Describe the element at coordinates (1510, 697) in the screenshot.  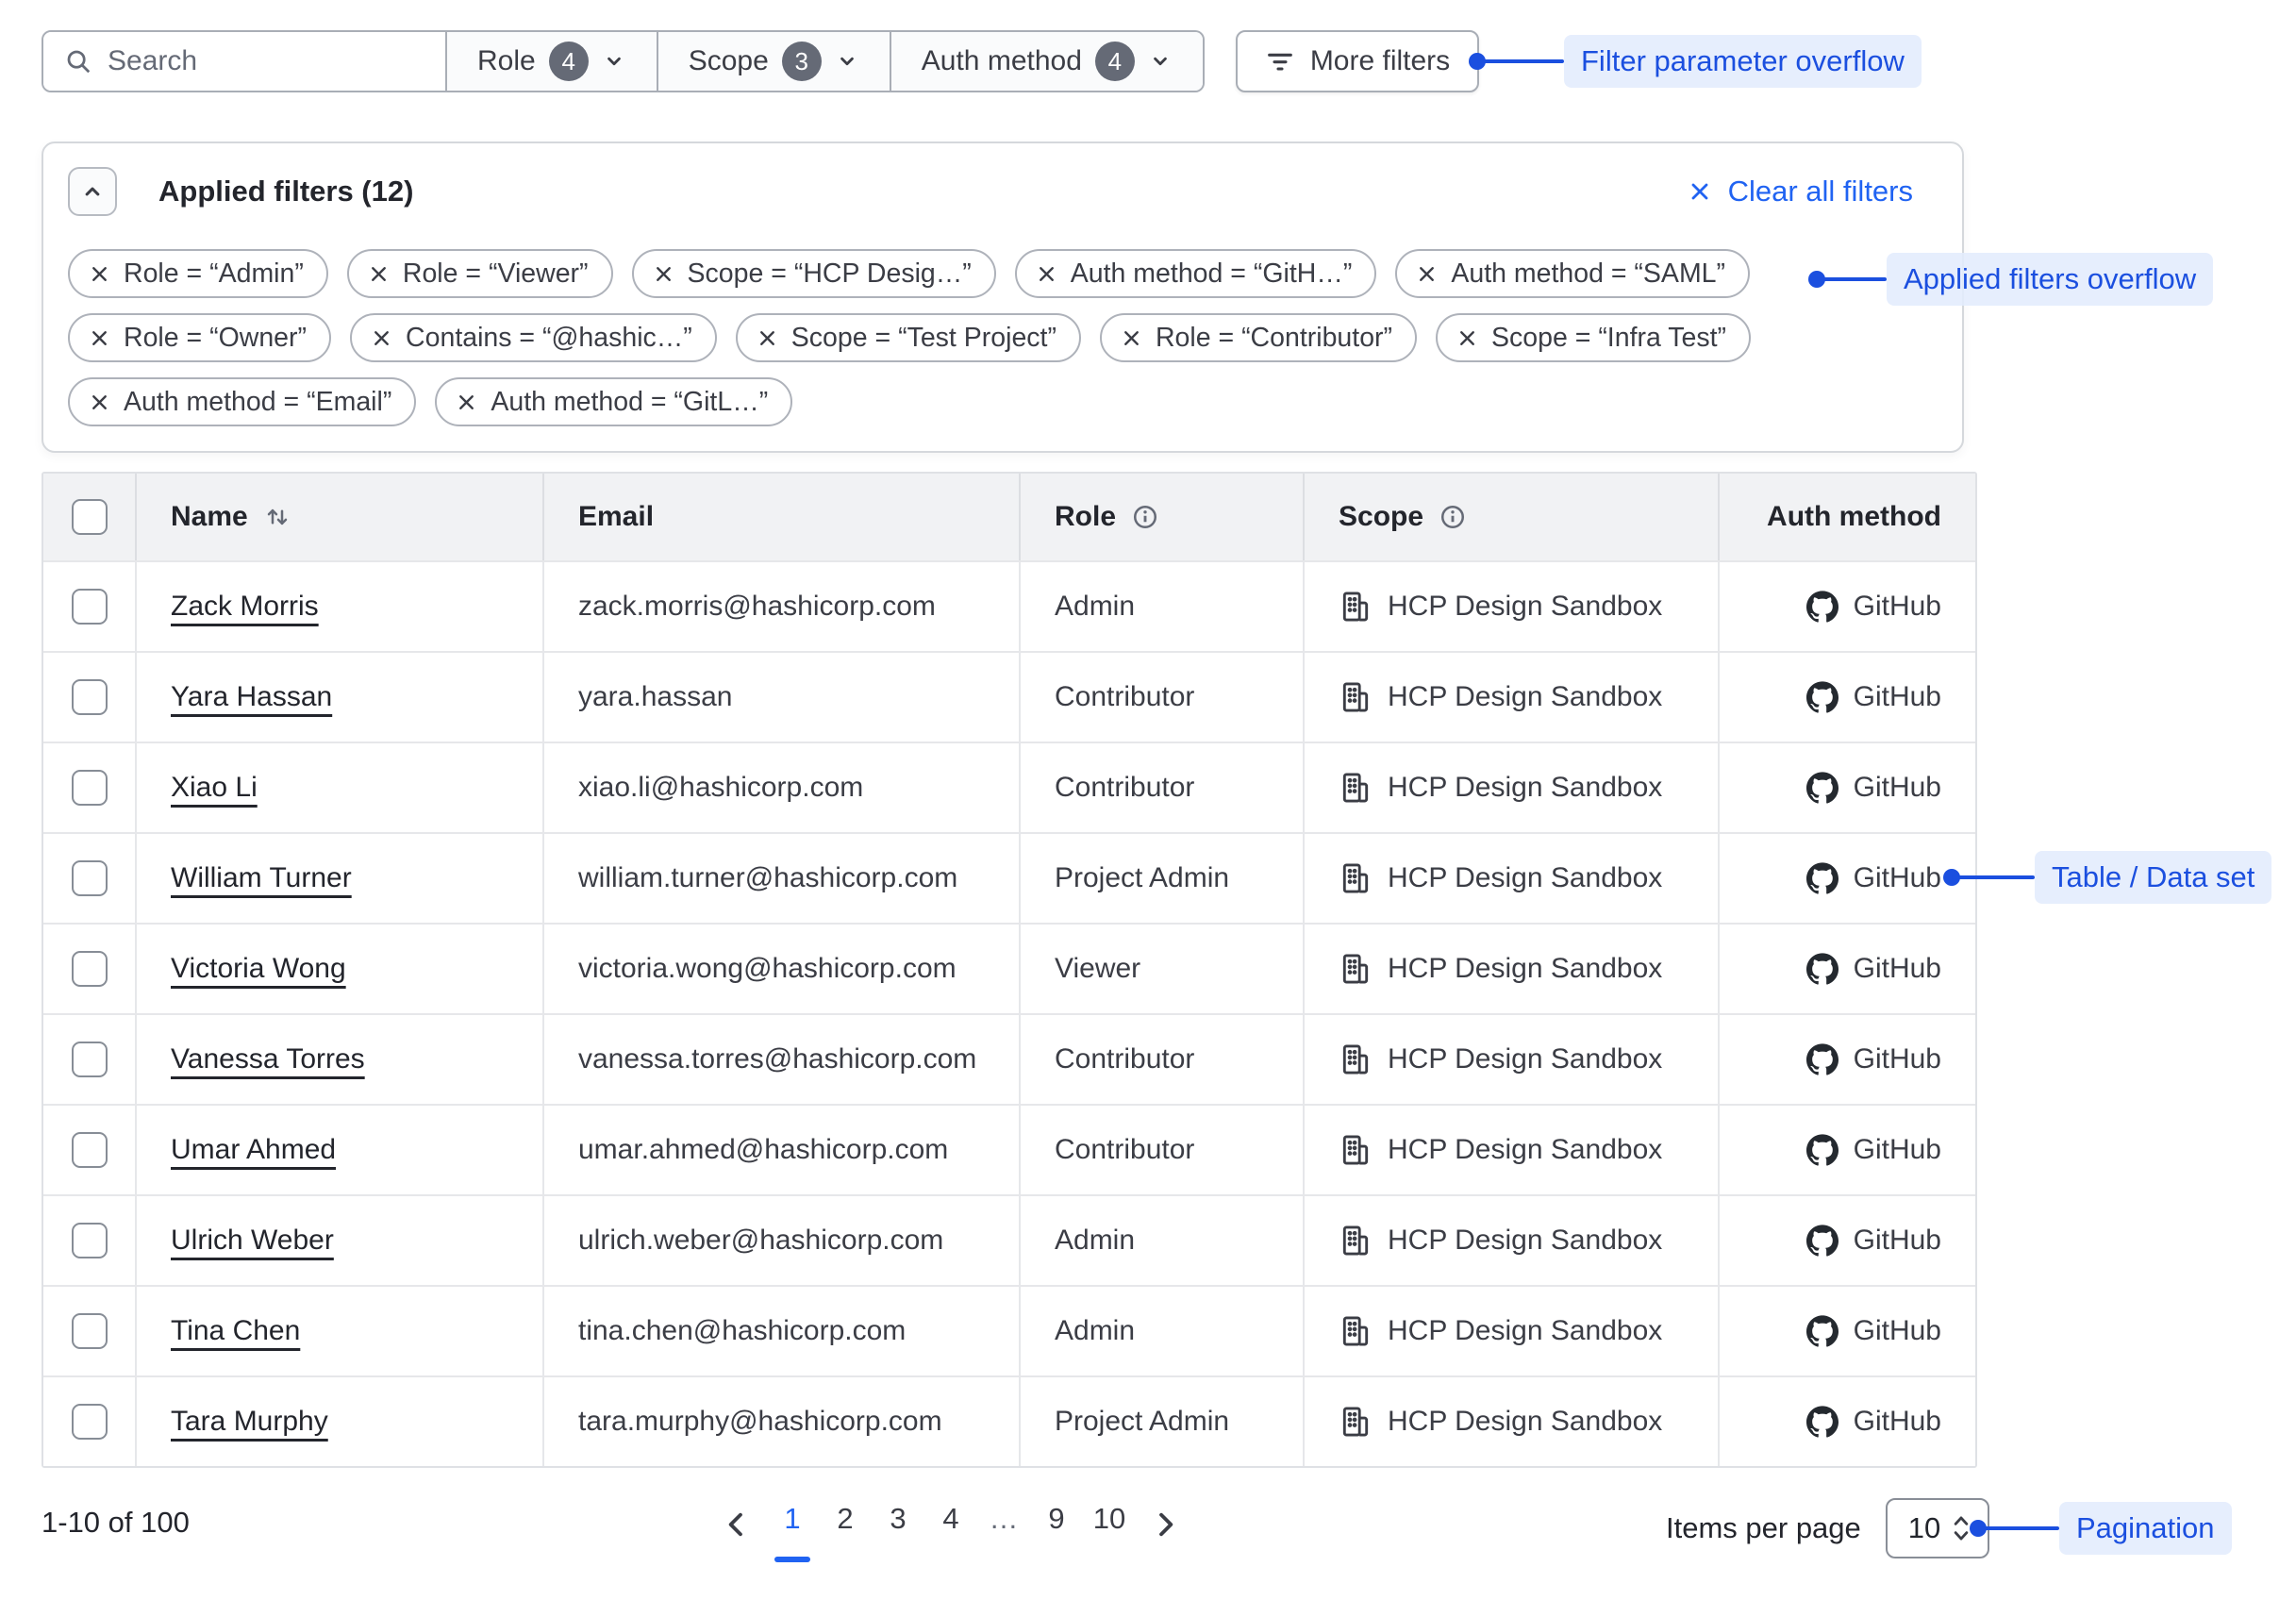
I see `scope-cell: HCP Design Sandbox` at that location.